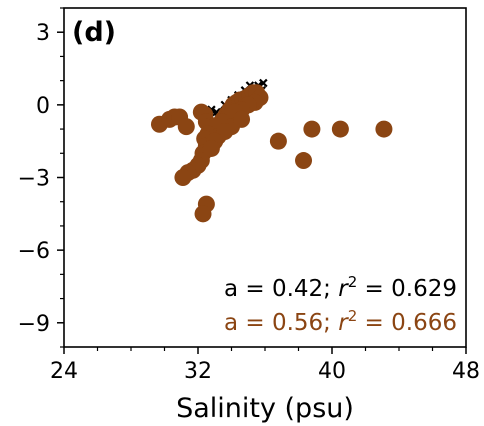  I want to click on panel-label: (d), so click(94, 32).